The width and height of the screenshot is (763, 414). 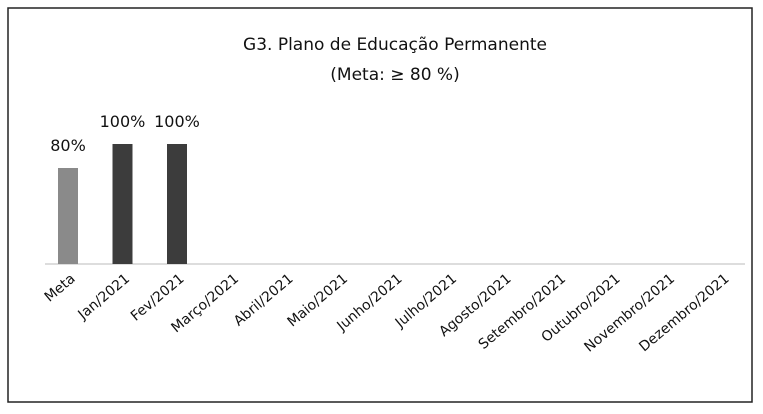 What do you see at coordinates (395, 45) in the screenshot?
I see `chart-title: G3. Plano de Educação Permanente` at bounding box center [395, 45].